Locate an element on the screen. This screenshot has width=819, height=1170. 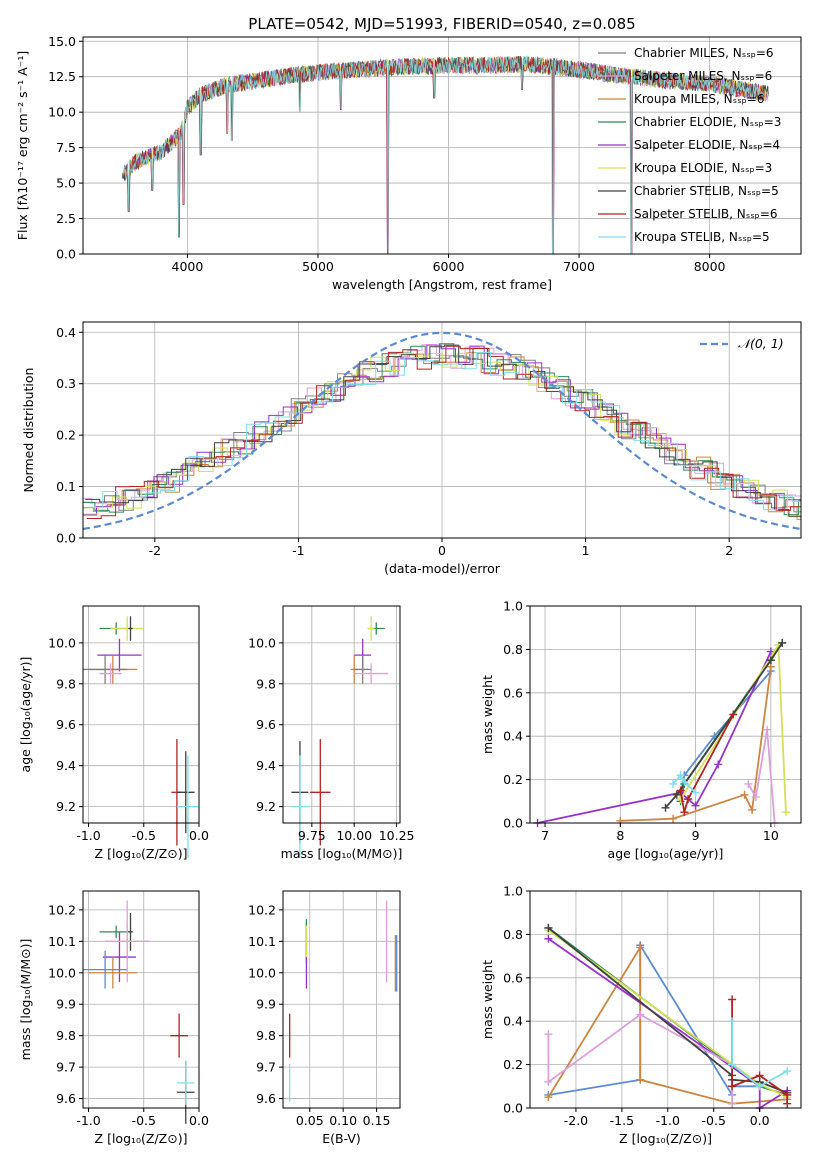
x-tick-label: 6000 is located at coordinates (449, 266).